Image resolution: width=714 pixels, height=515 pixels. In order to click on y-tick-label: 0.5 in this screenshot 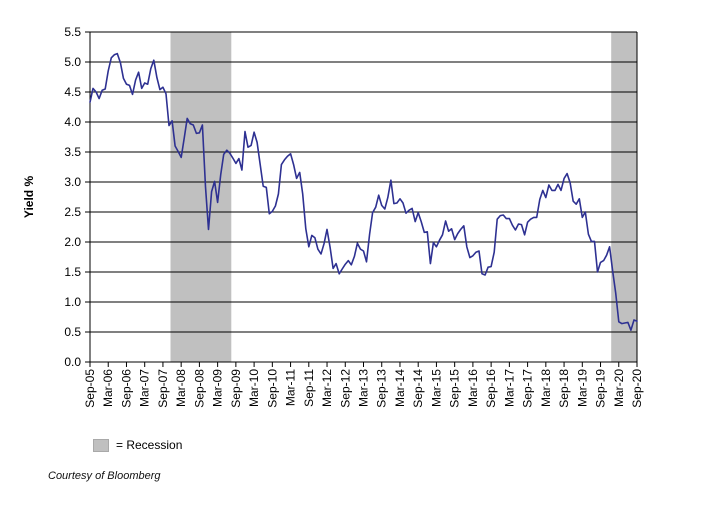, I will do `click(72, 332)`.